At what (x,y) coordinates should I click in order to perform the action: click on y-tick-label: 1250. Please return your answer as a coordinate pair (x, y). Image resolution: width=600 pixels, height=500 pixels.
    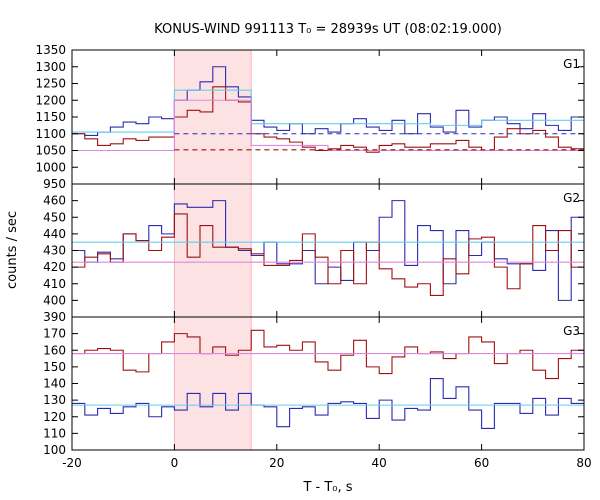
    Looking at the image, I should click on (50, 84).